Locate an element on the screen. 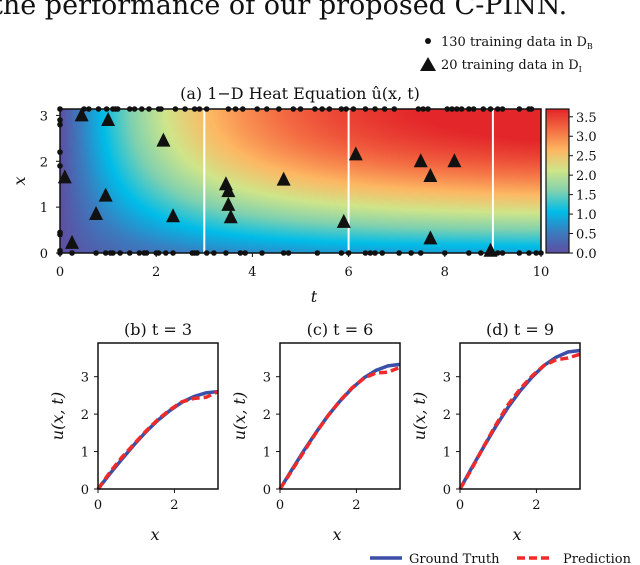 Image resolution: width=640 pixels, height=565 pixels. colorbar-tick-label: 0.0 is located at coordinates (586, 254).